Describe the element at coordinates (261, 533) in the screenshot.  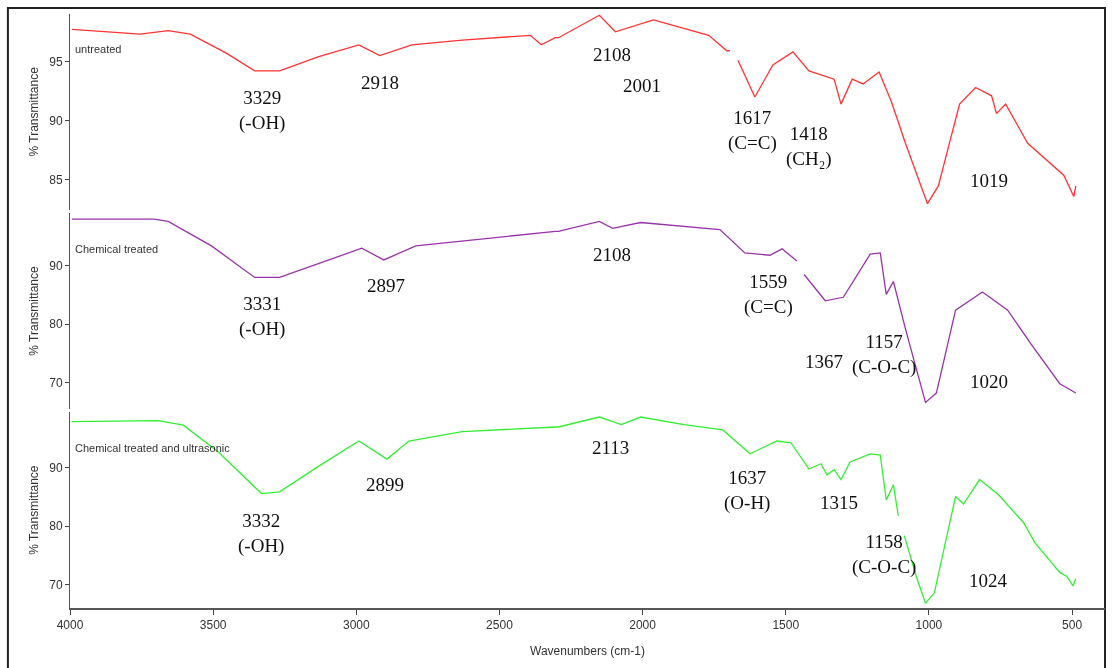
I see `annotation: 3332 (-OH)` at that location.